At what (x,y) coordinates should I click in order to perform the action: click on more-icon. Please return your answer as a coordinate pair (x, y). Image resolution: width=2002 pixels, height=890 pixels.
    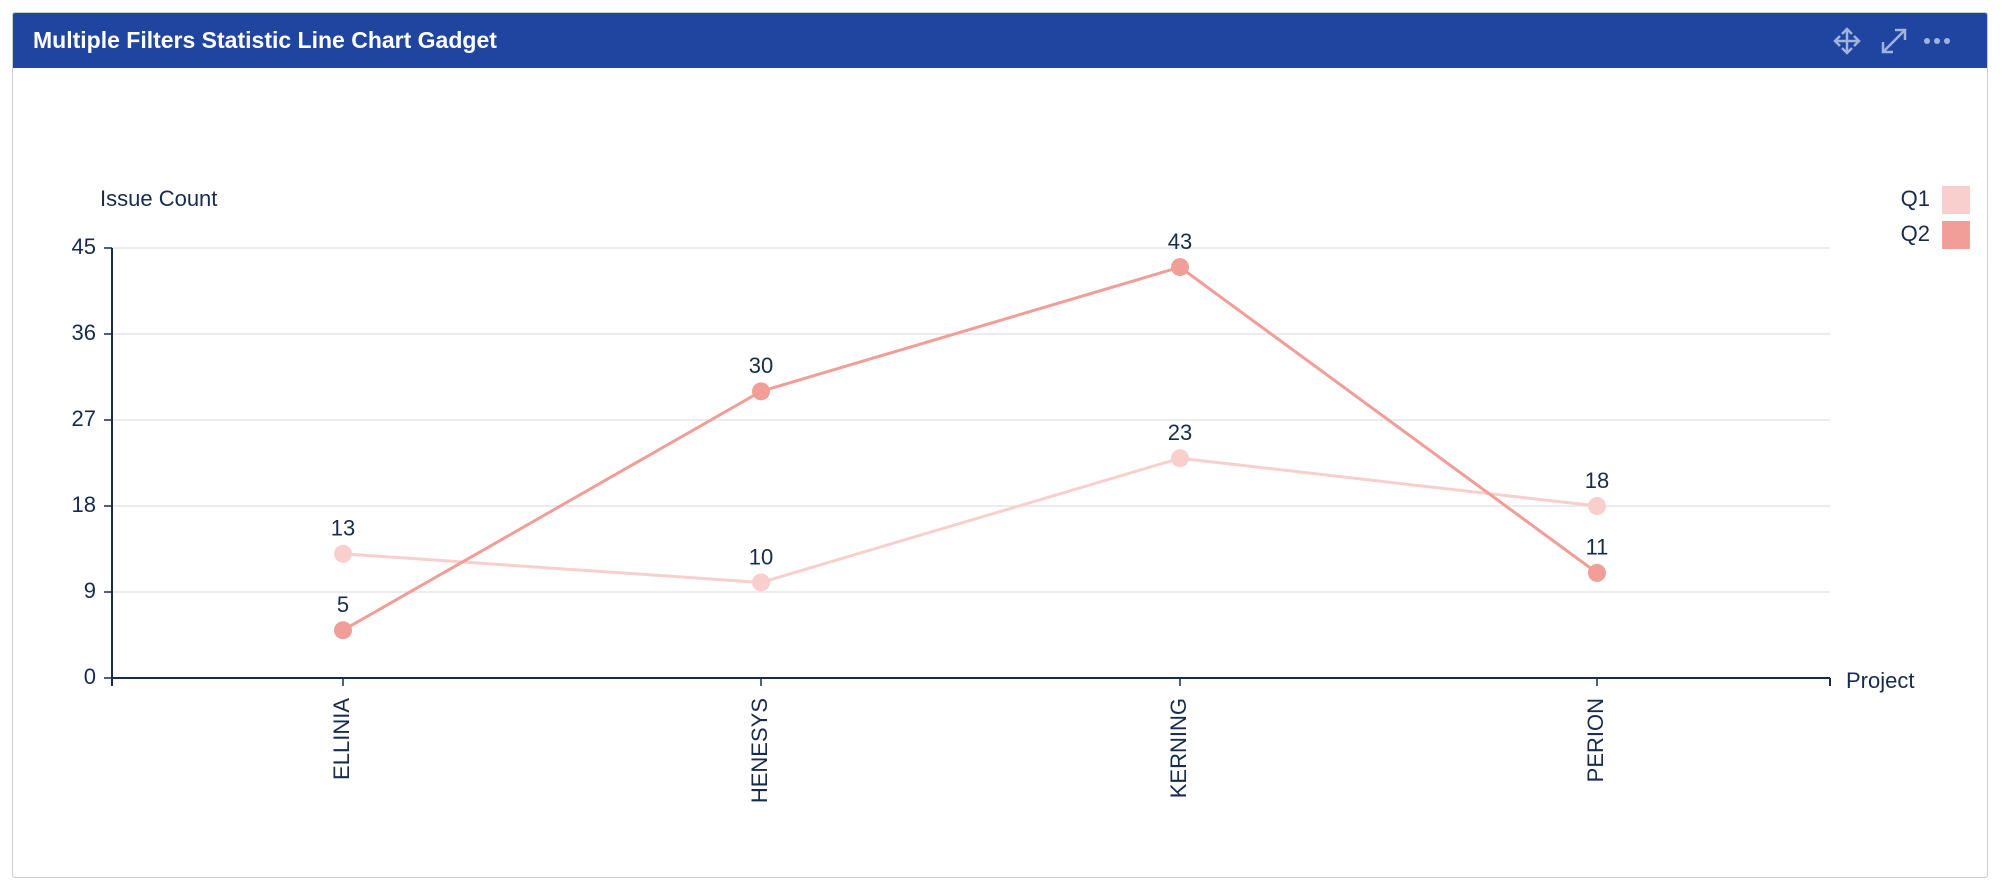
    Looking at the image, I should click on (1937, 41).